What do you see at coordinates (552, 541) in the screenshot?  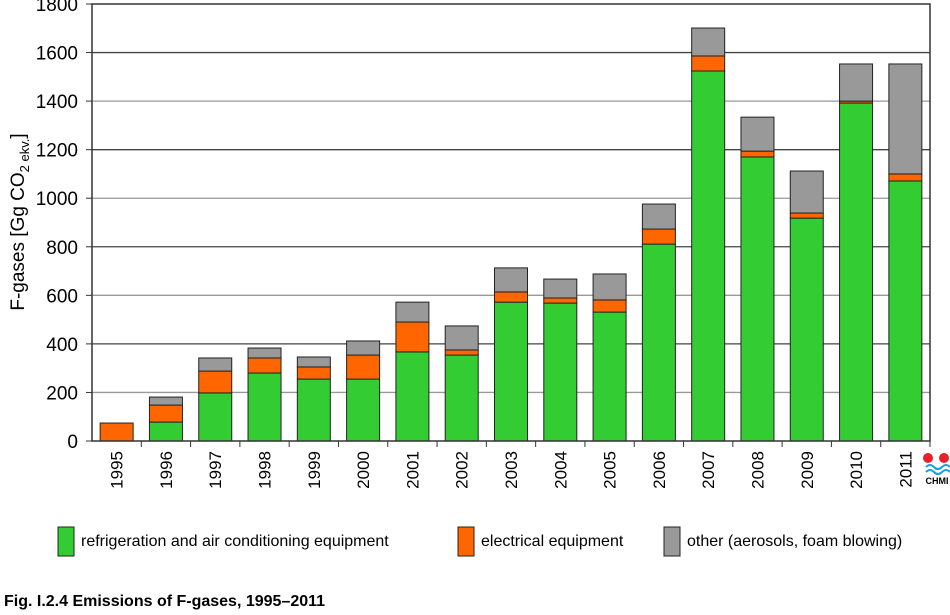 I see `legend-label: electrical equipment` at bounding box center [552, 541].